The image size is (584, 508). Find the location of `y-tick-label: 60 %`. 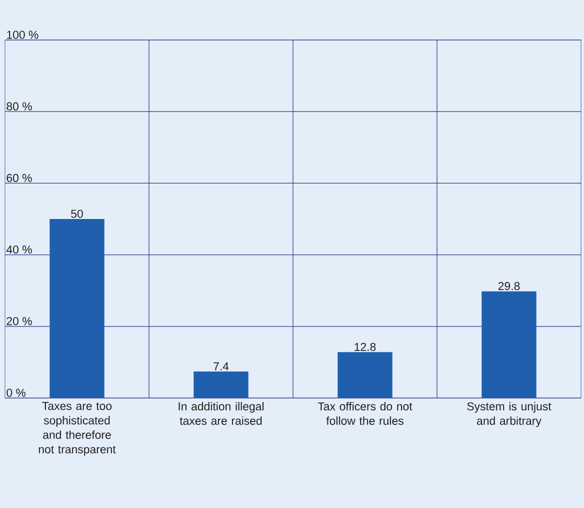

y-tick-label: 60 % is located at coordinates (19, 178).